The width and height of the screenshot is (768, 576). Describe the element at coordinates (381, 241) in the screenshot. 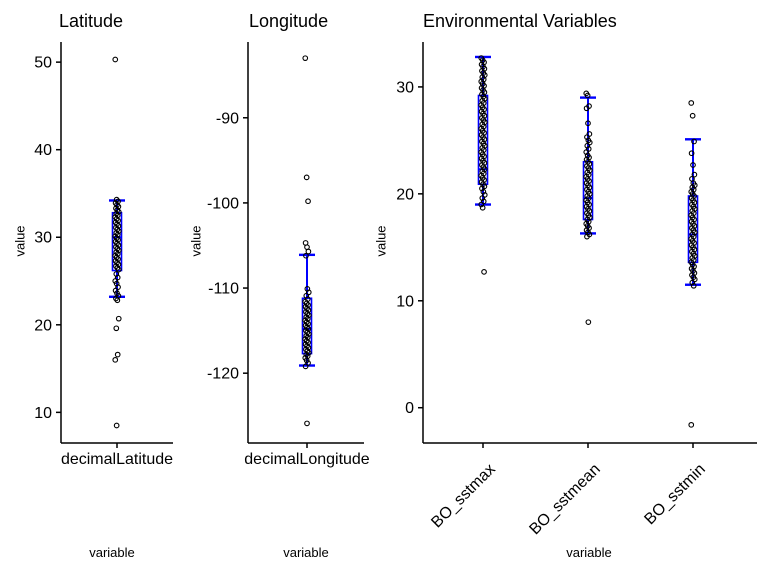

I see `y-axis-title-environmental: value` at that location.